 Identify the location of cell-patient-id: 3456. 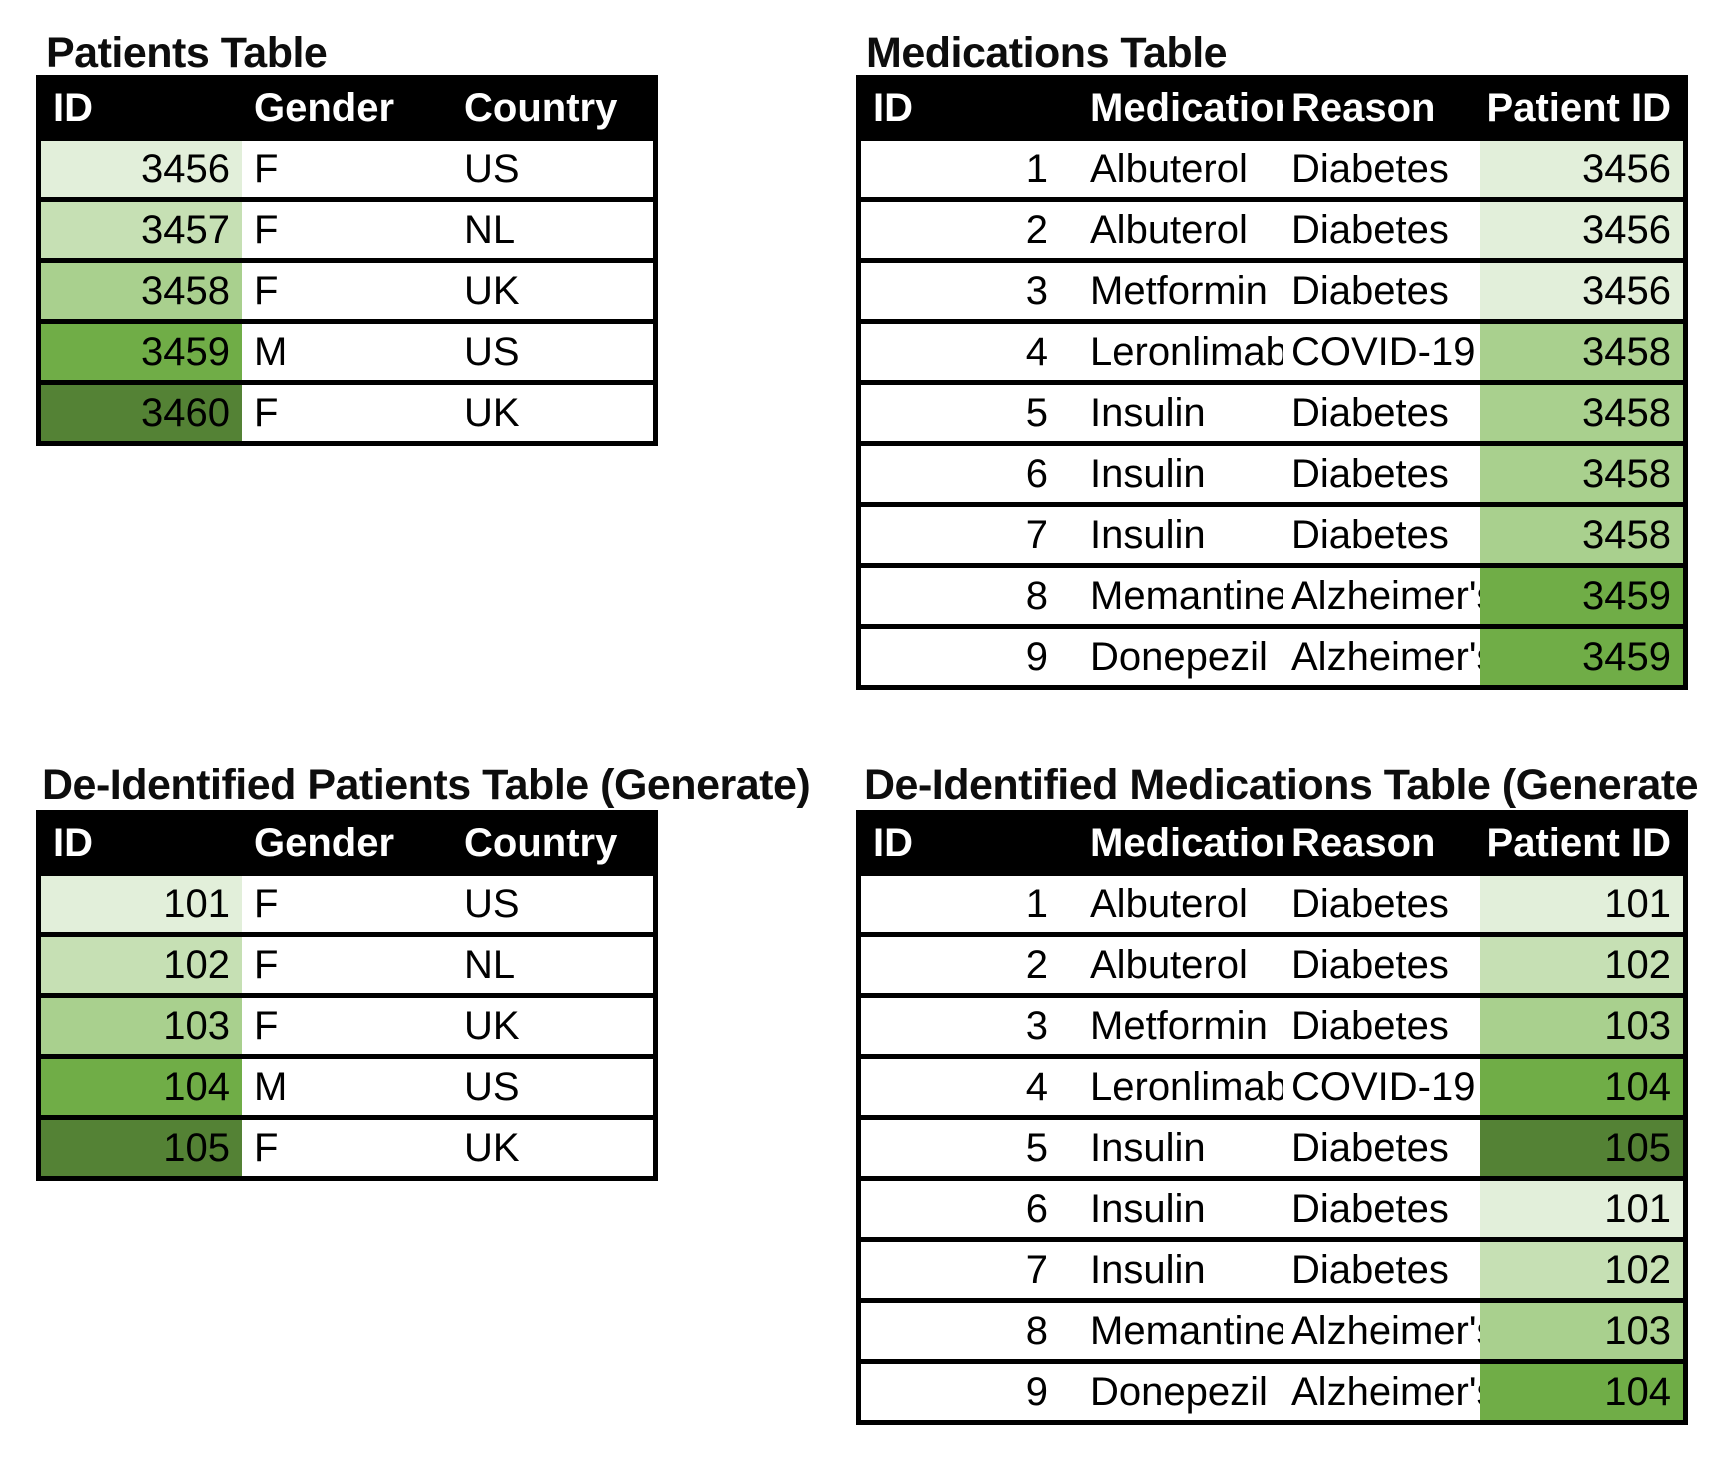
(1581, 291).